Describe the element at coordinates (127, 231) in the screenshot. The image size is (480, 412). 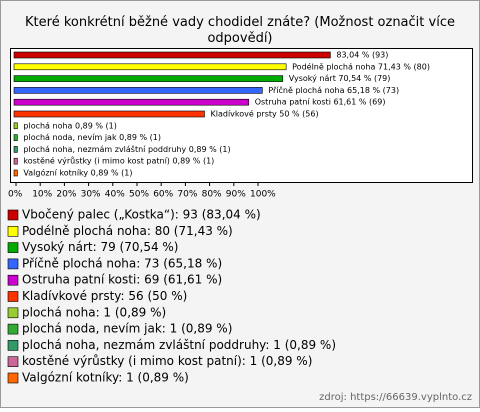
I see `legend-label: Podélně plochá noha: 80 (71,43 %)` at that location.